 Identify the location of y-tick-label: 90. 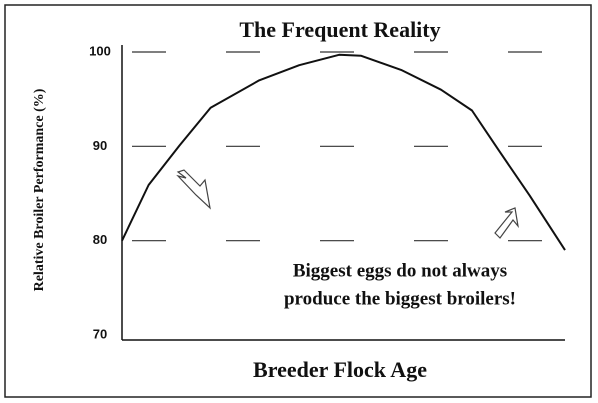
(100, 145).